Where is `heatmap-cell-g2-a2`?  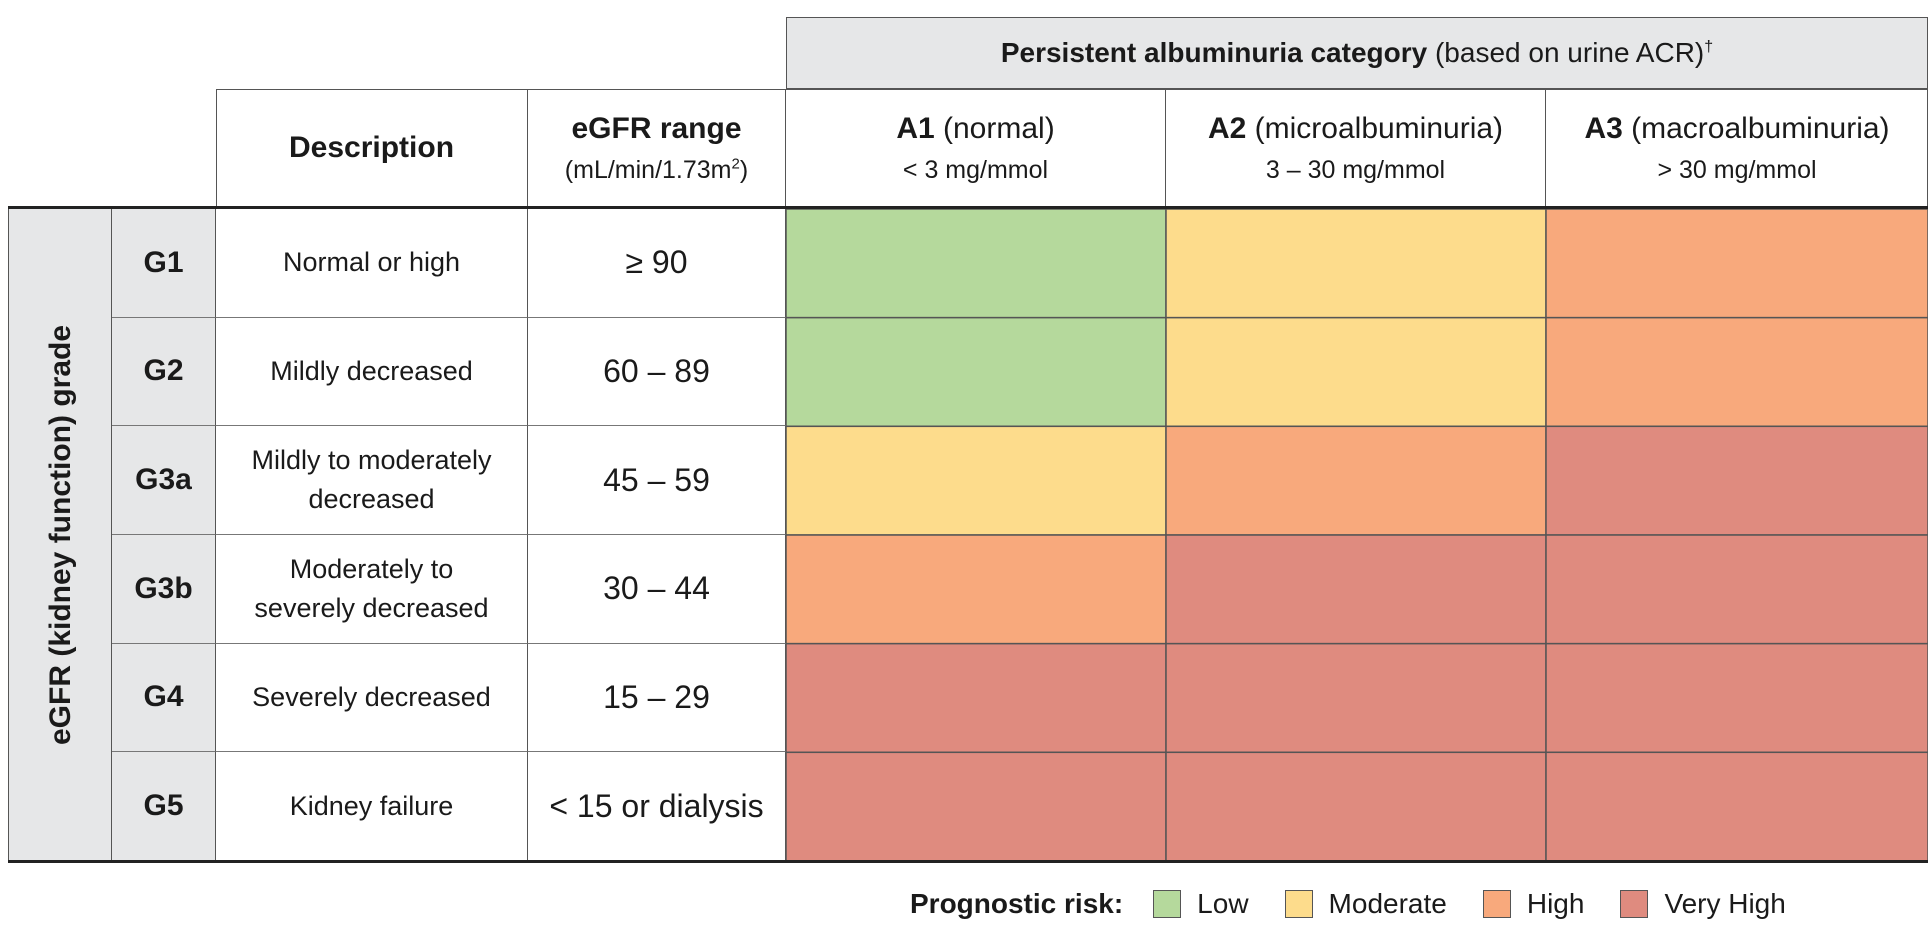
heatmap-cell-g2-a2 is located at coordinates (1356, 372).